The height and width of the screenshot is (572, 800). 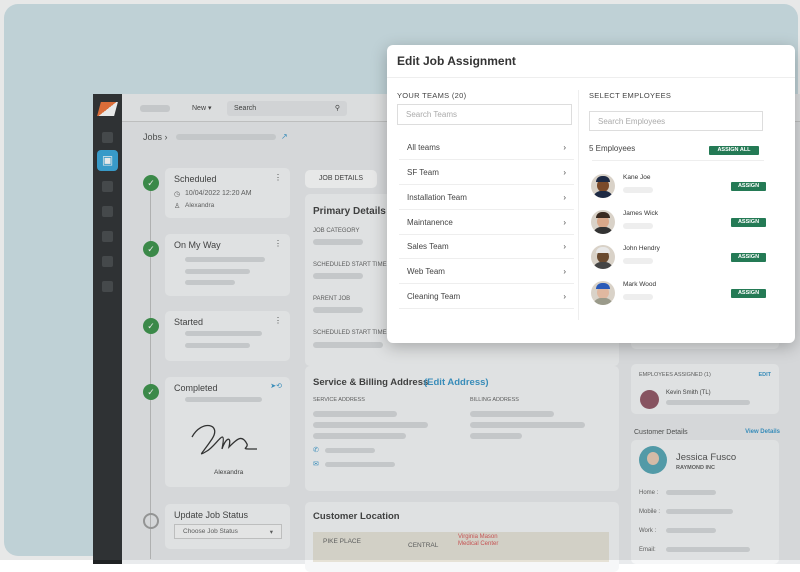 What do you see at coordinates (762, 432) in the screenshot?
I see `view-details-link: View Details` at bounding box center [762, 432].